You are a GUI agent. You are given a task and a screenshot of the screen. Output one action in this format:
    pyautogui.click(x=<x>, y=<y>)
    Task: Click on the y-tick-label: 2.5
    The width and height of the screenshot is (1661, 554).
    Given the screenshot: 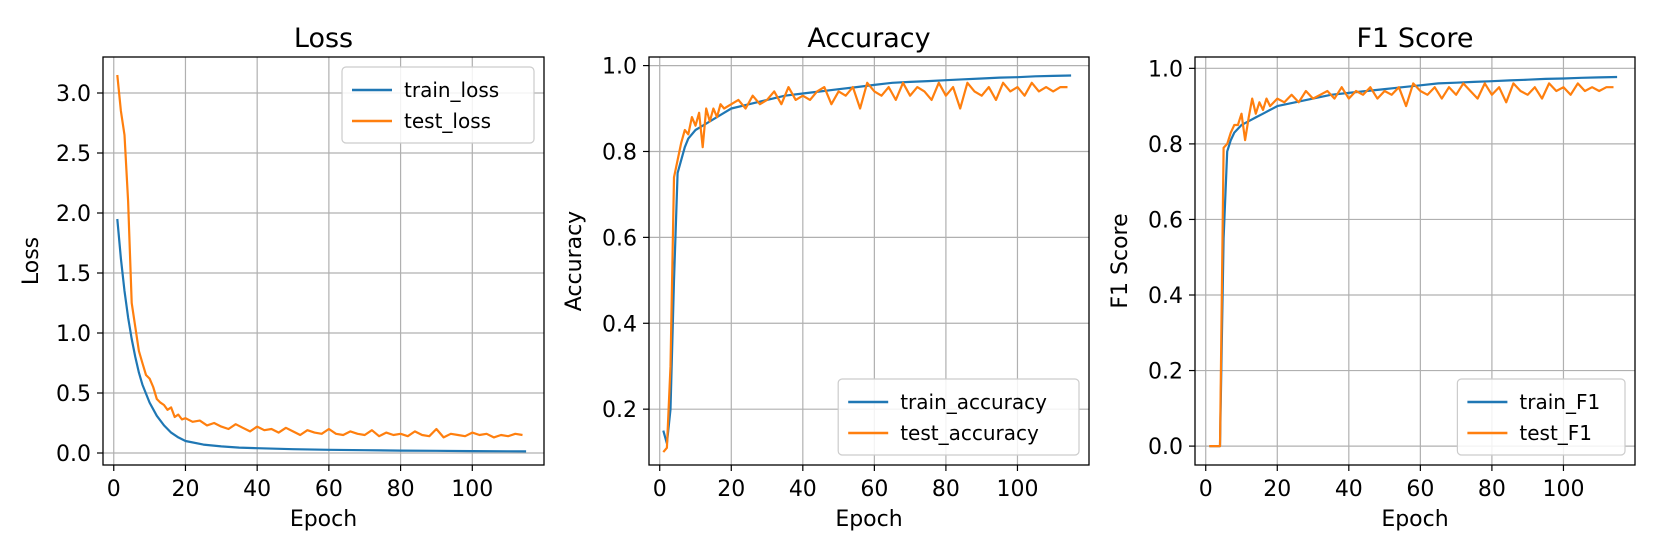 What is the action you would take?
    pyautogui.click(x=73, y=154)
    